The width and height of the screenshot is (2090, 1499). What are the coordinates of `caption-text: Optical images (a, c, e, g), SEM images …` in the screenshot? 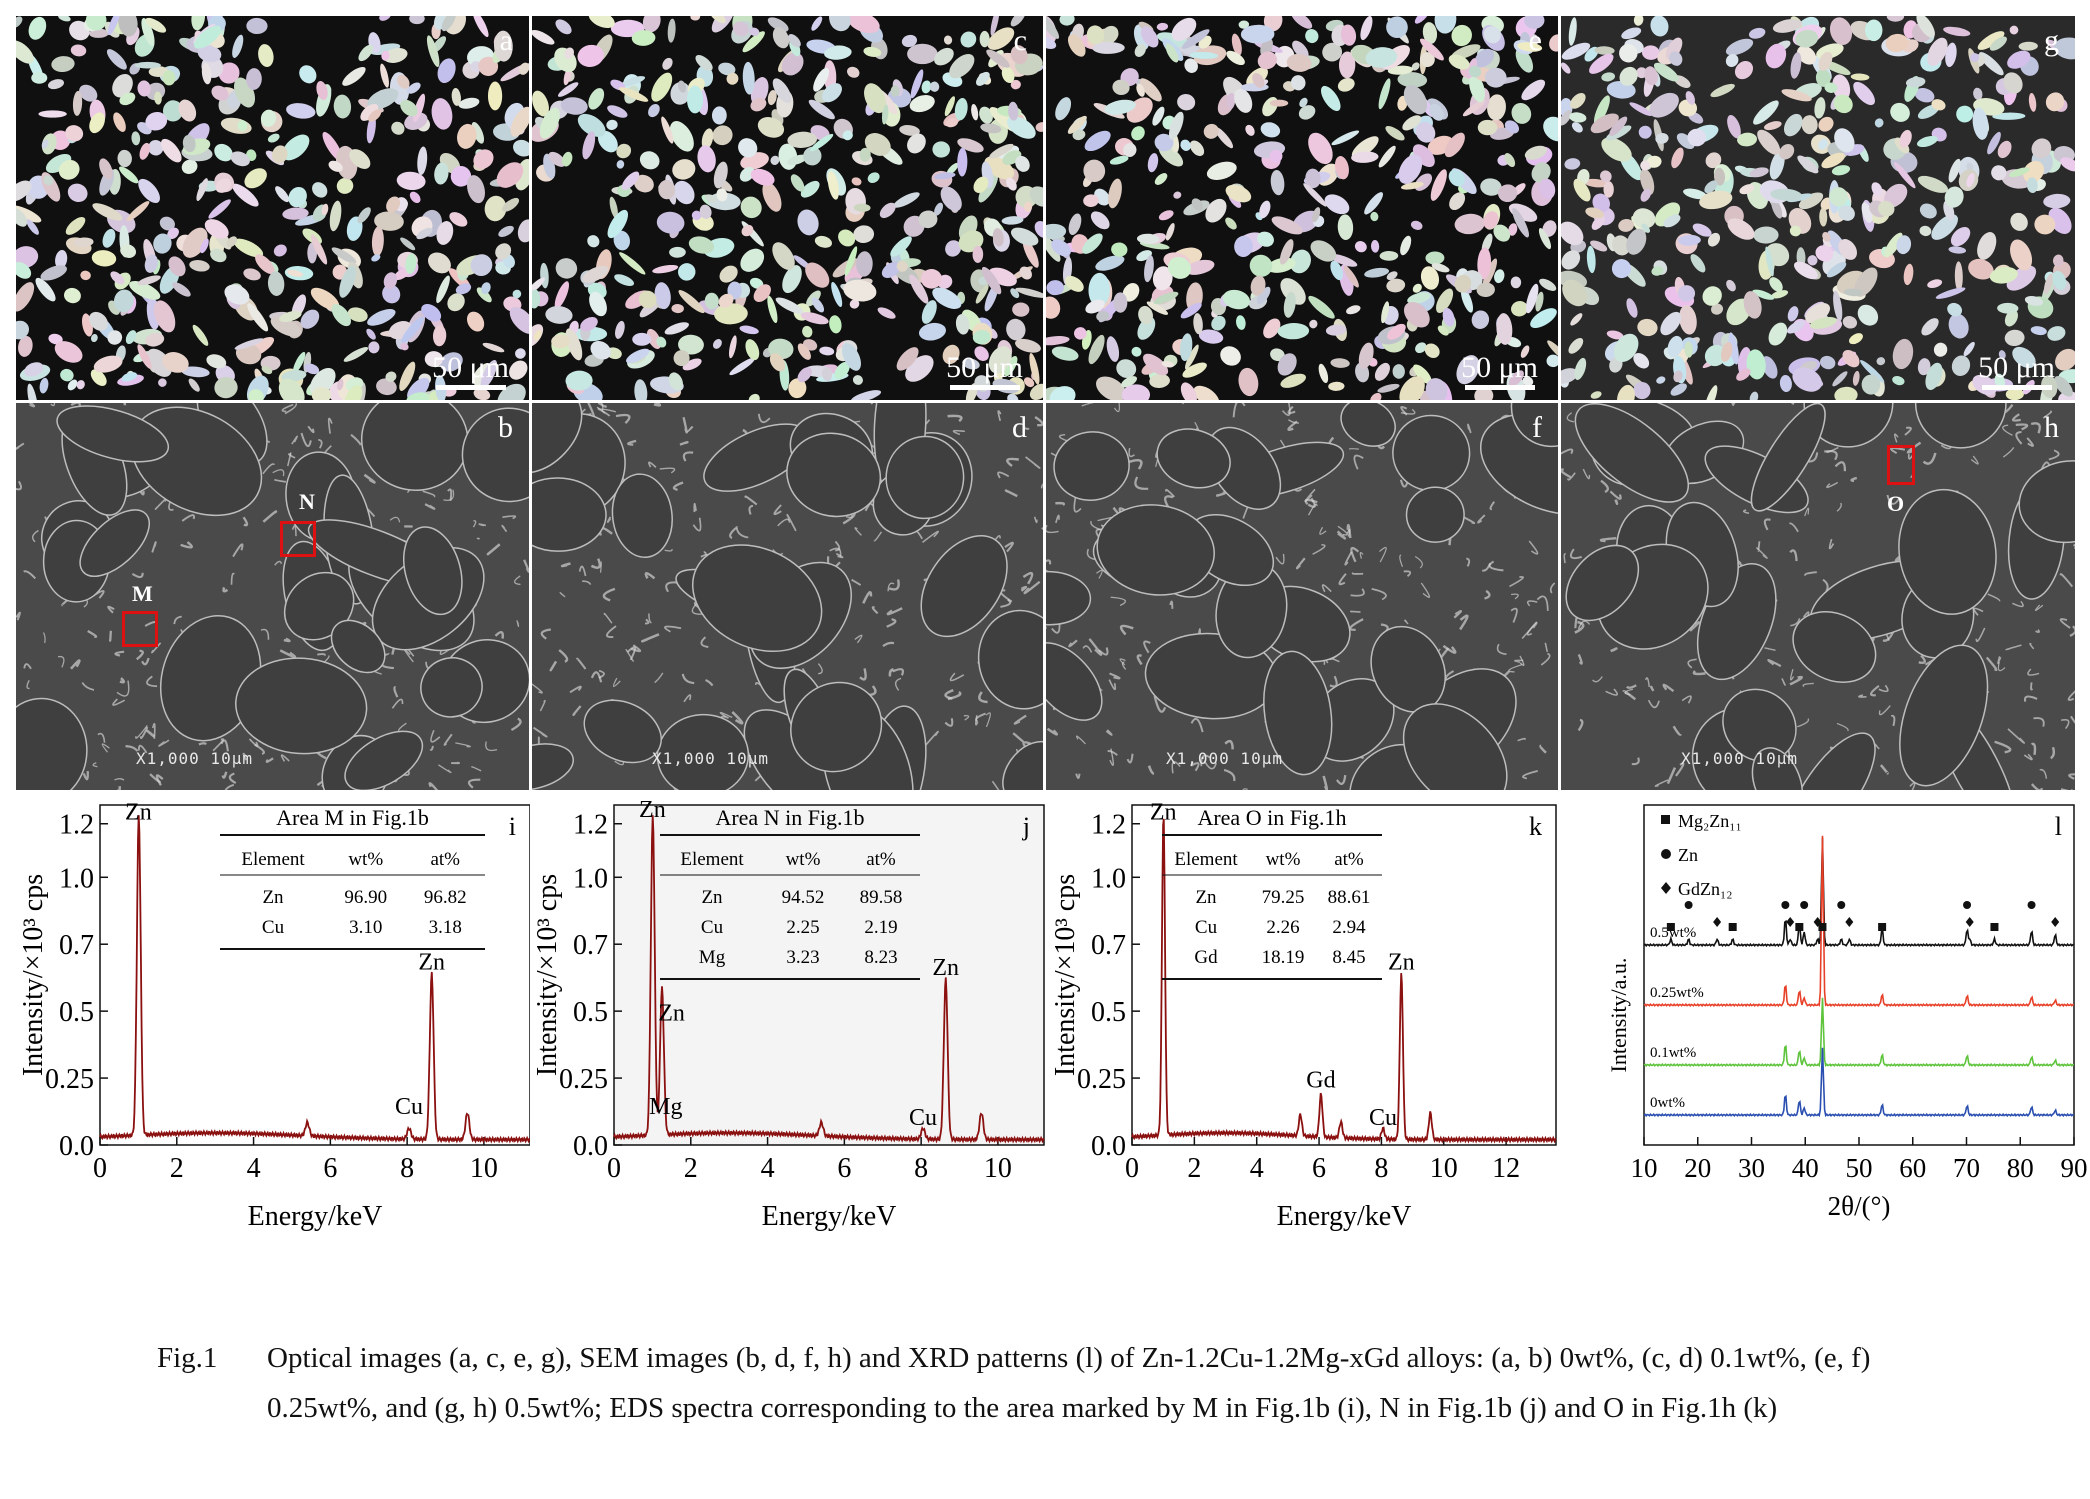 It's located at (1069, 1383).